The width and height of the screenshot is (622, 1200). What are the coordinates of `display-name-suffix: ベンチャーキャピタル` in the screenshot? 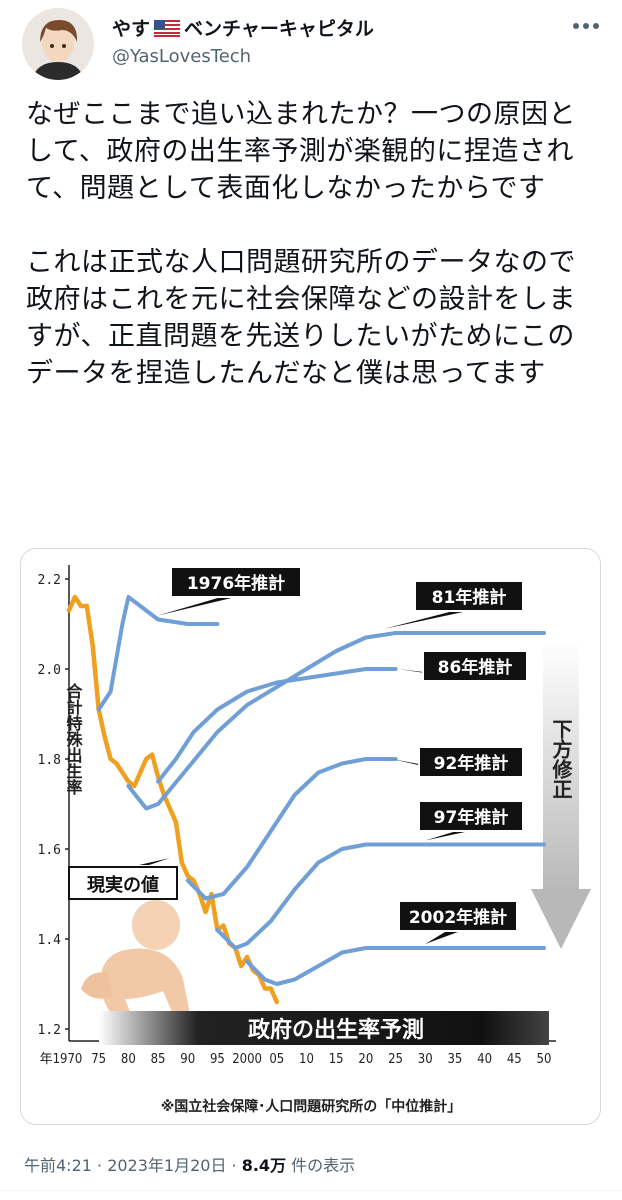 It's located at (279, 29).